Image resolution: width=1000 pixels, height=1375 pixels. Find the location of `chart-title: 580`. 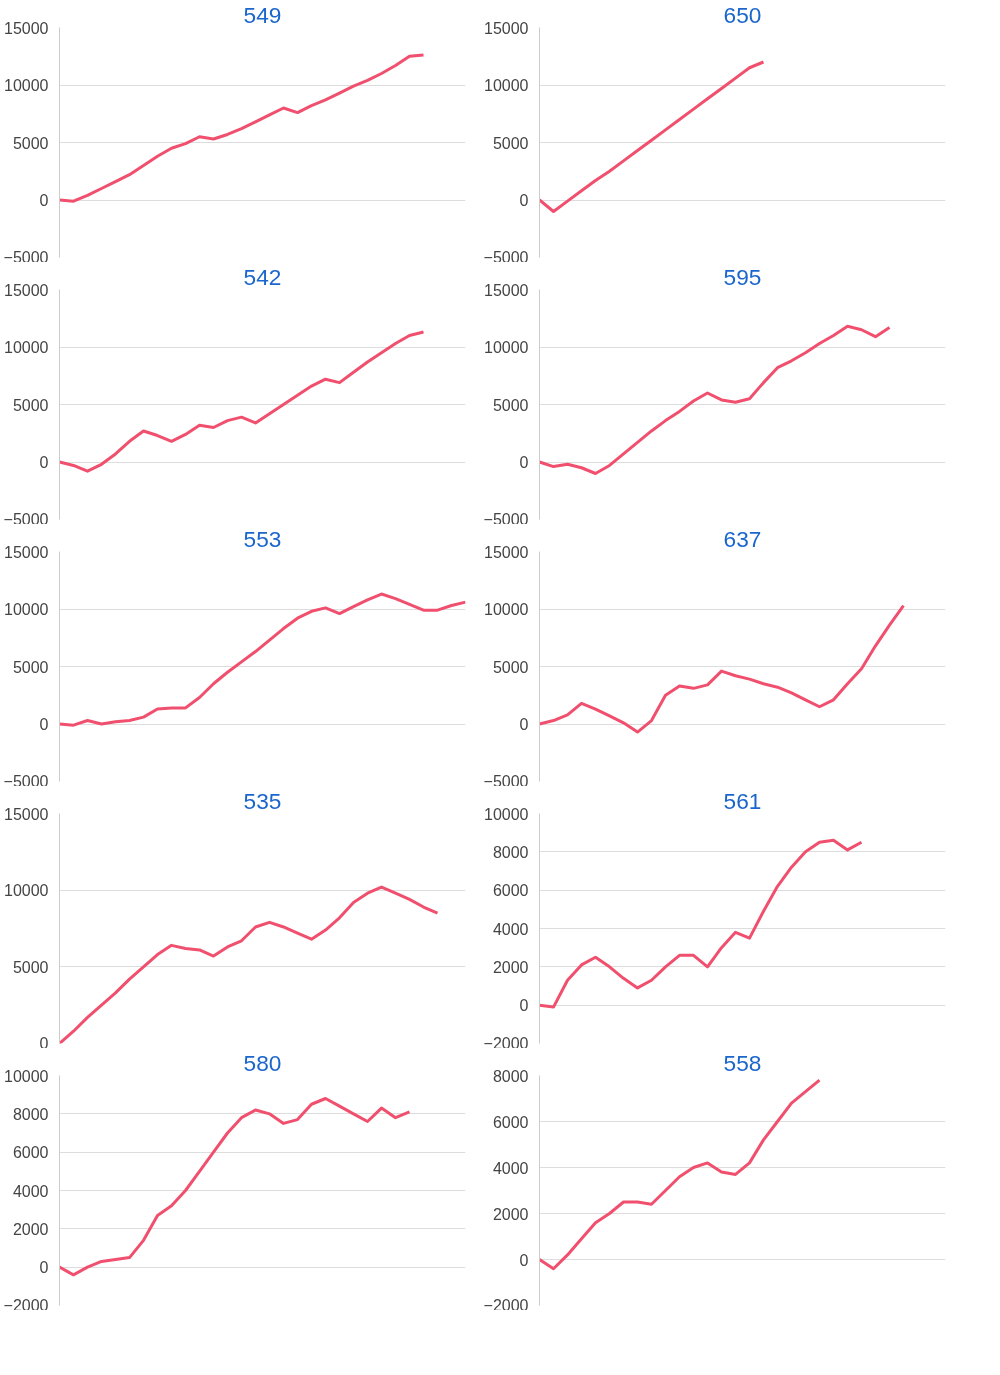

chart-title: 580 is located at coordinates (262, 1062).